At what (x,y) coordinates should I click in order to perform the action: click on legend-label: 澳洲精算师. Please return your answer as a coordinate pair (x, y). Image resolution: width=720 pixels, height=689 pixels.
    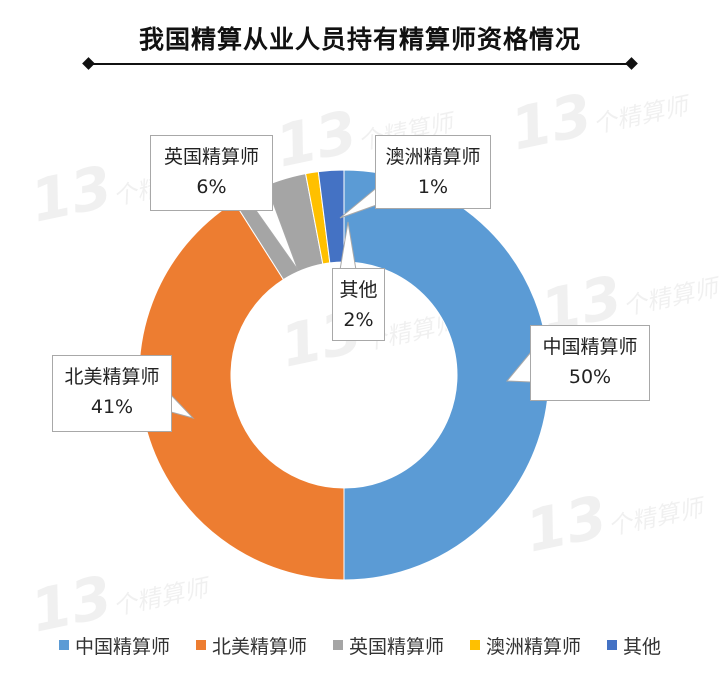
    Looking at the image, I should click on (534, 646).